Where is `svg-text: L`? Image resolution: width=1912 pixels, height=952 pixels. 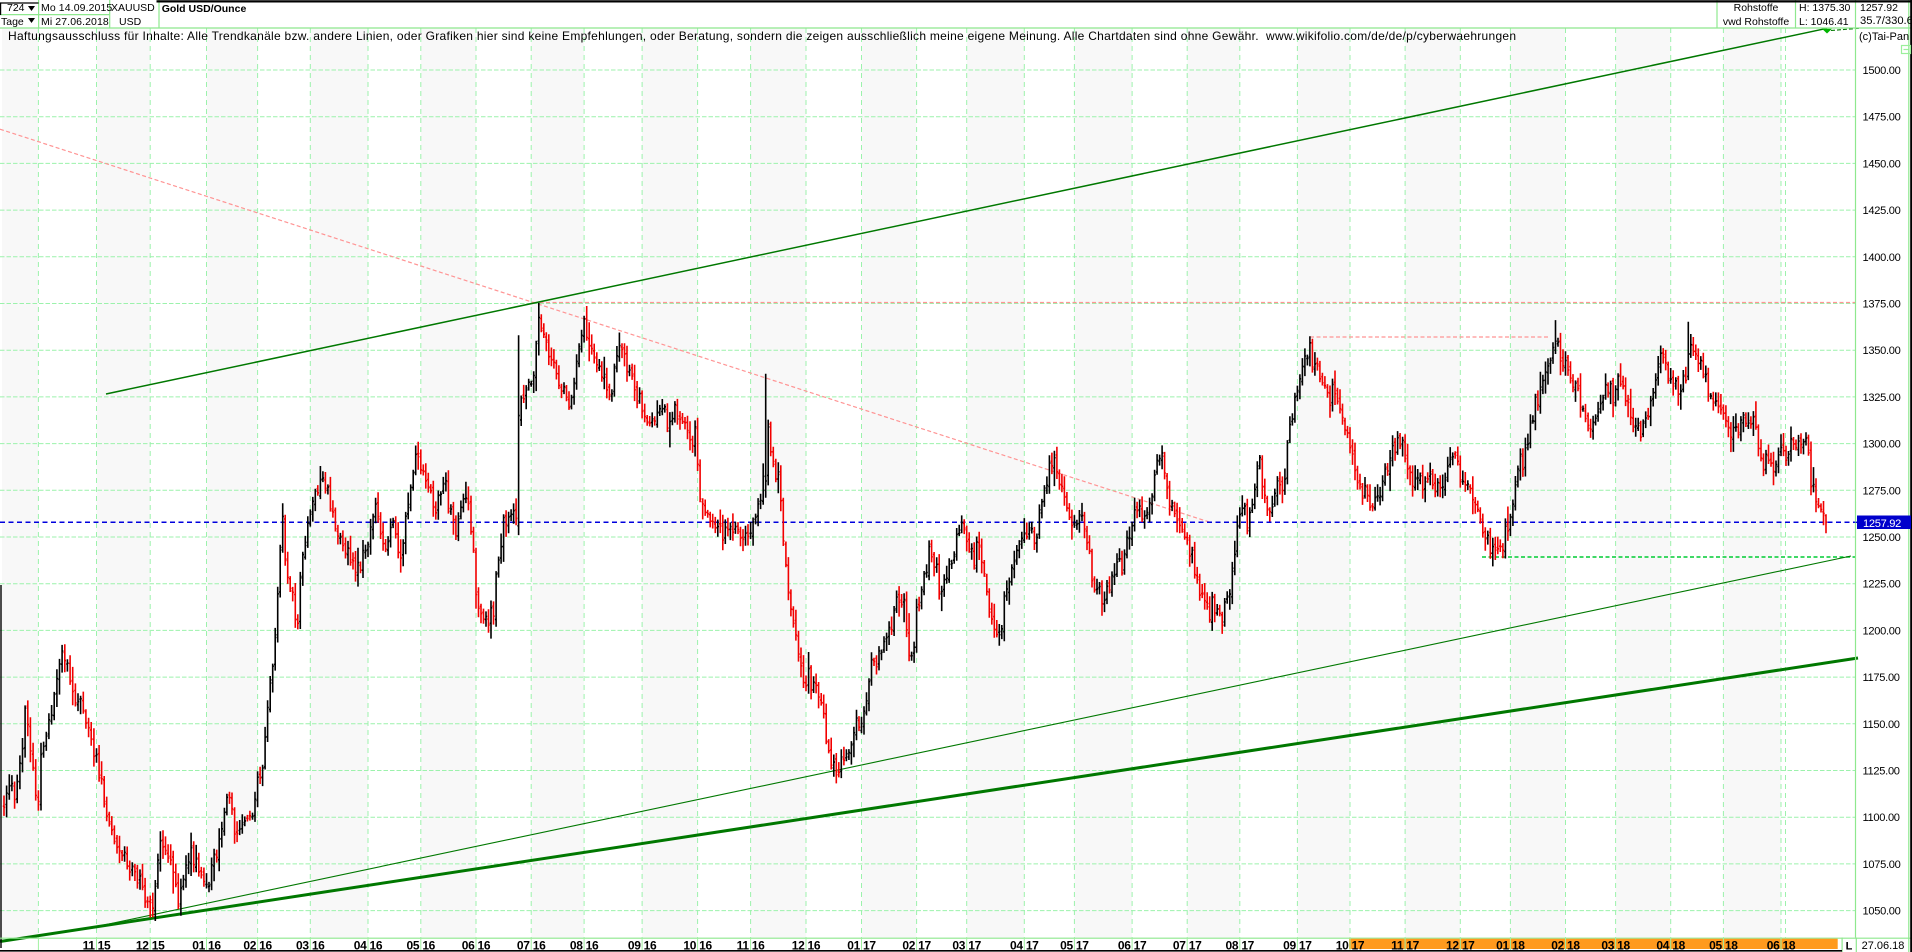 svg-text: L is located at coordinates (1849, 946).